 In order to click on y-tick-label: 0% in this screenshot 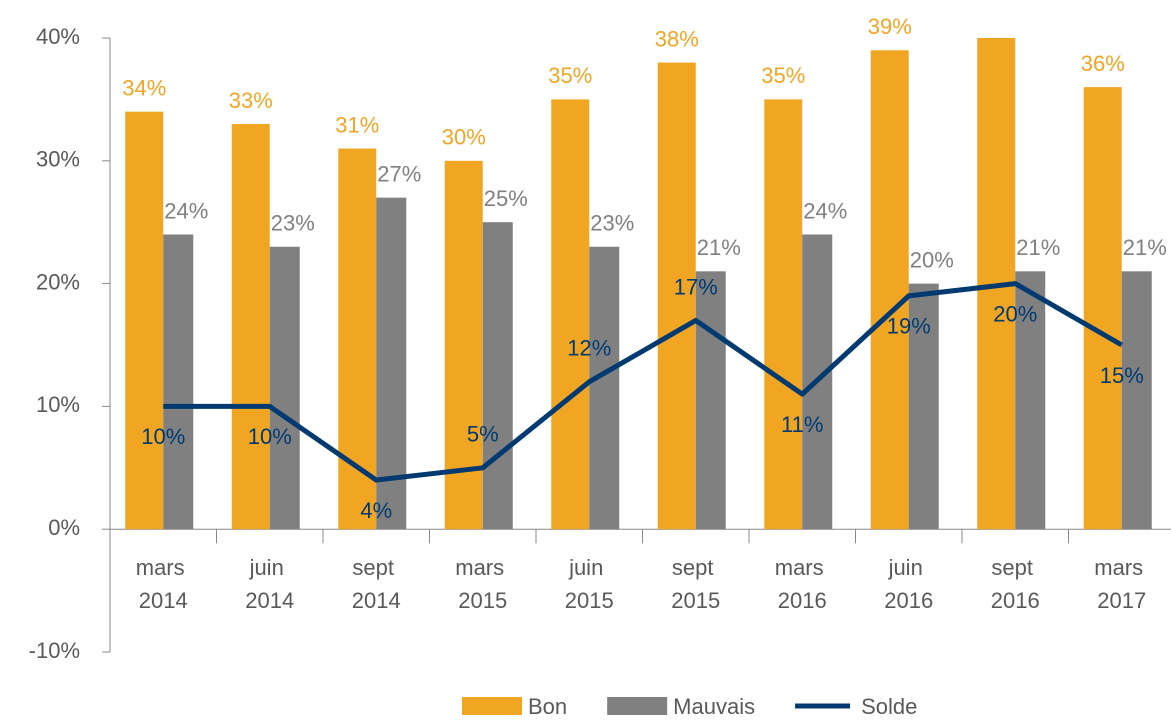, I will do `click(64, 527)`.